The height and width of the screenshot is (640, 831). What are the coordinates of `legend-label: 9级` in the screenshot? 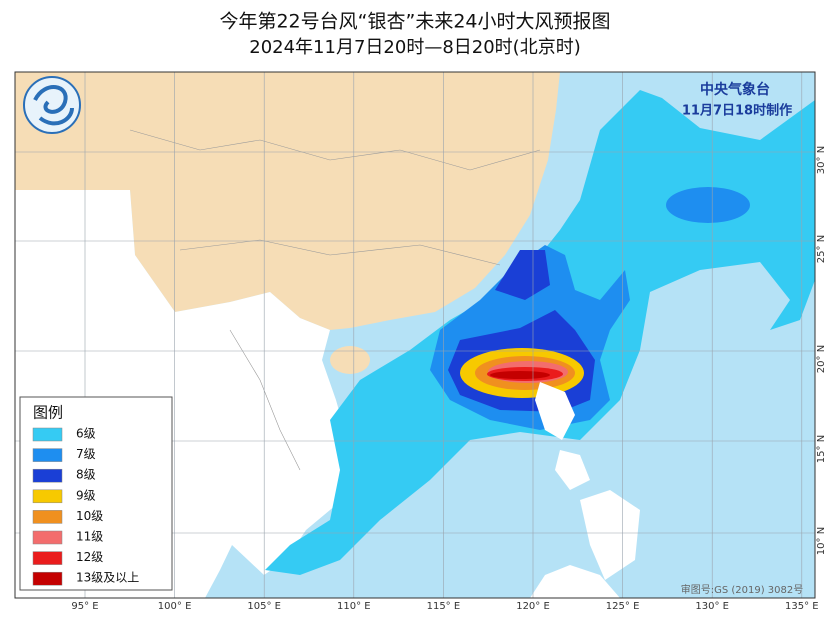 It's located at (86, 495).